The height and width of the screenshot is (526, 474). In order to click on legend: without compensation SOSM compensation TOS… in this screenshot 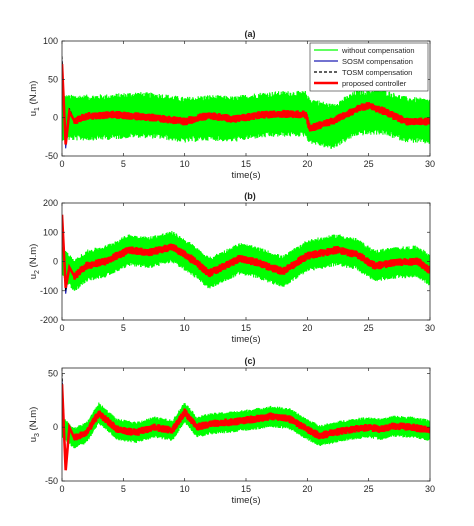, I will do `click(369, 67)`.